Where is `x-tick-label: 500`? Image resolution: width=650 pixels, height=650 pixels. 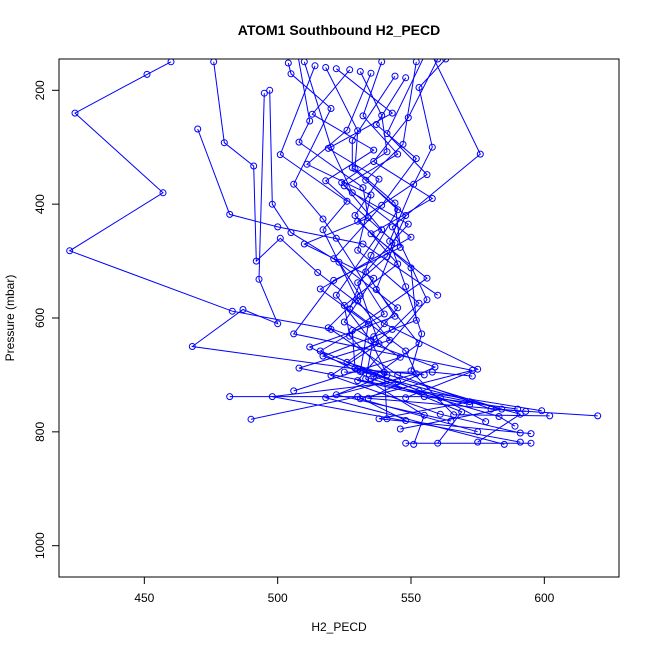 x-tick-label: 500 is located at coordinates (278, 598).